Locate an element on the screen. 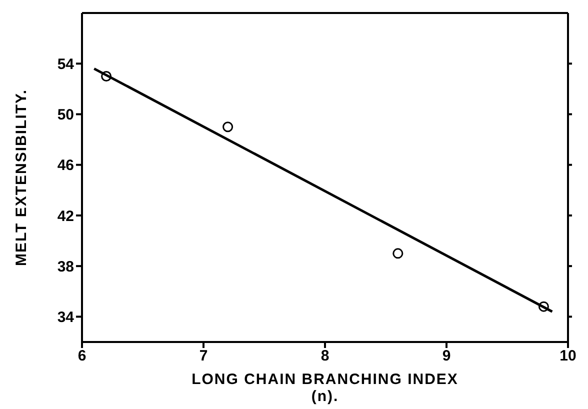 The height and width of the screenshot is (409, 588). x-tick-label: 9 is located at coordinates (446, 356).